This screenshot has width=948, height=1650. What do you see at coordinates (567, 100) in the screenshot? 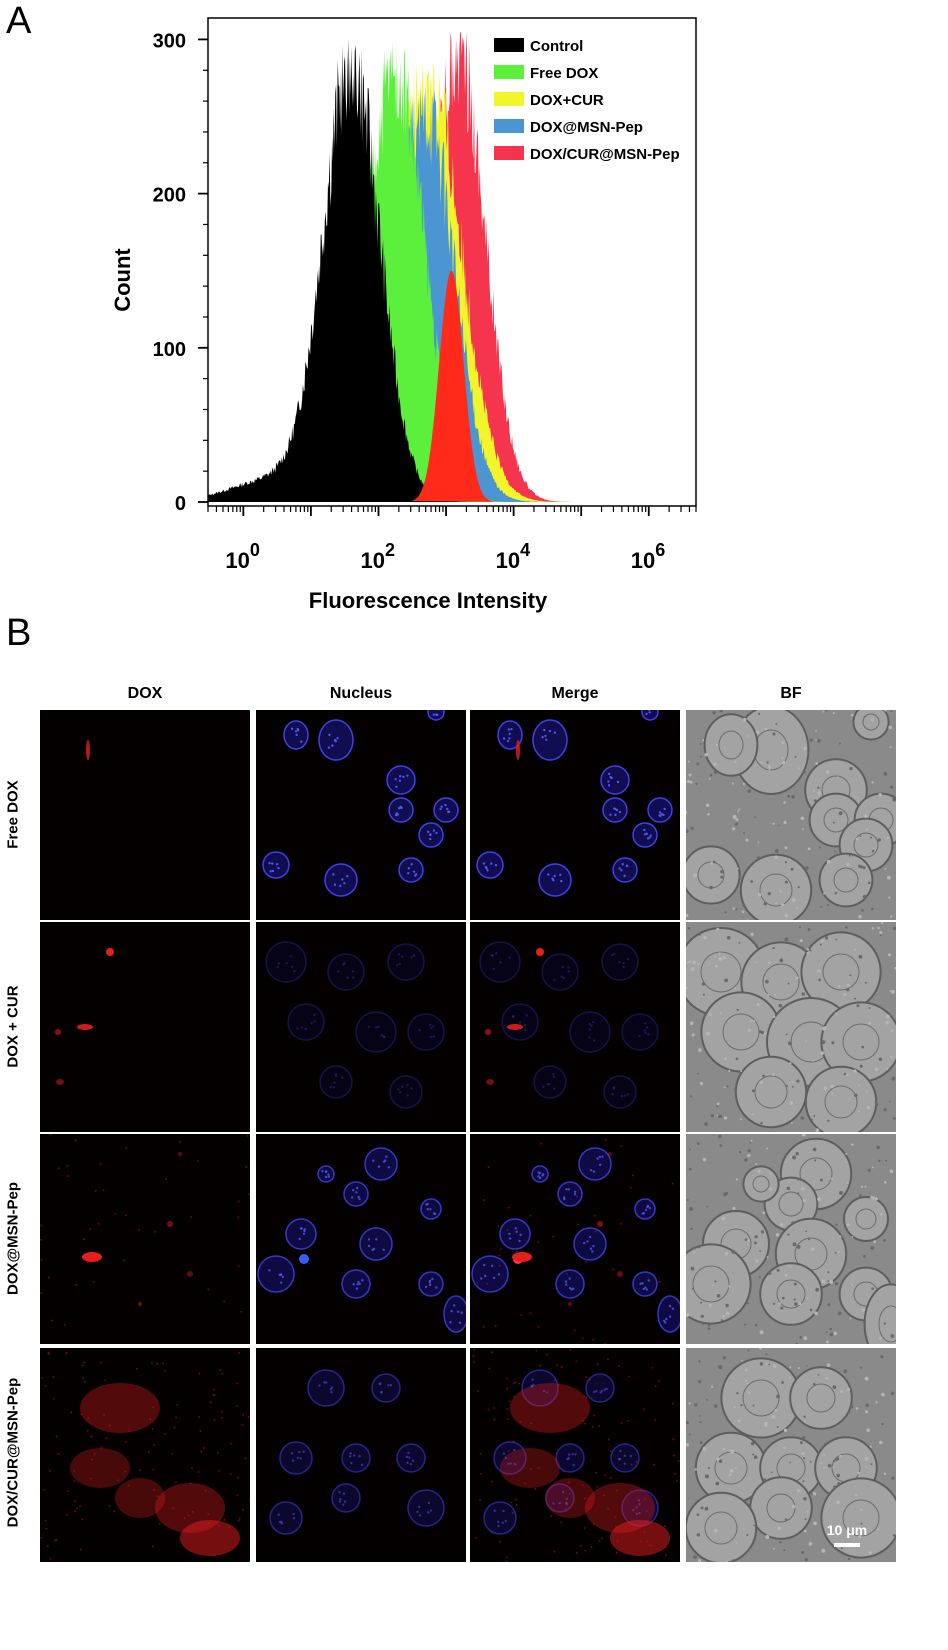
I see `legend-label: DOX+CUR` at bounding box center [567, 100].